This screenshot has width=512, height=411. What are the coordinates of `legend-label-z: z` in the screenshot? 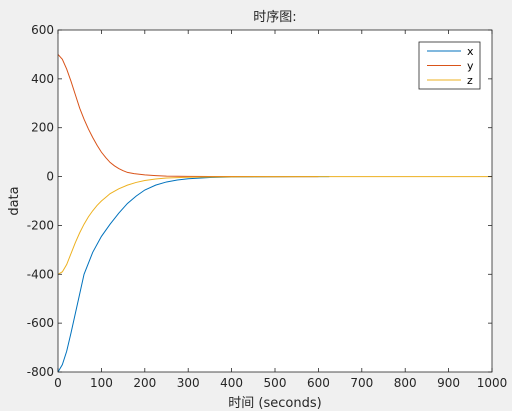 It's located at (470, 80).